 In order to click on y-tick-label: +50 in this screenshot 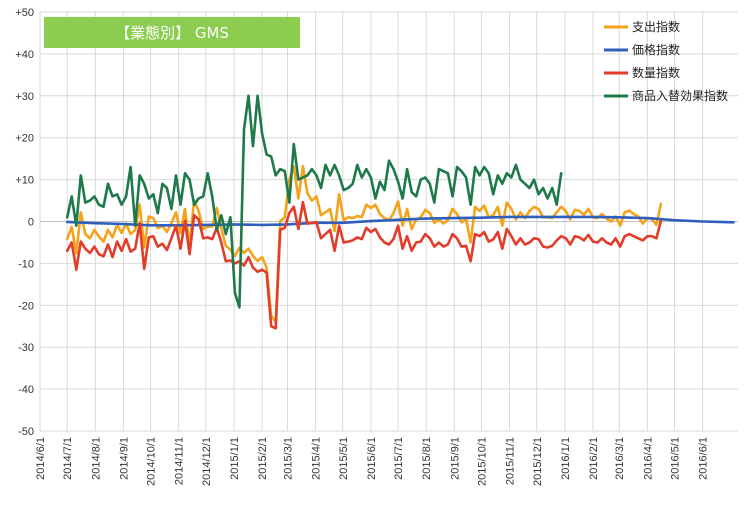, I will do `click(24, 13)`.